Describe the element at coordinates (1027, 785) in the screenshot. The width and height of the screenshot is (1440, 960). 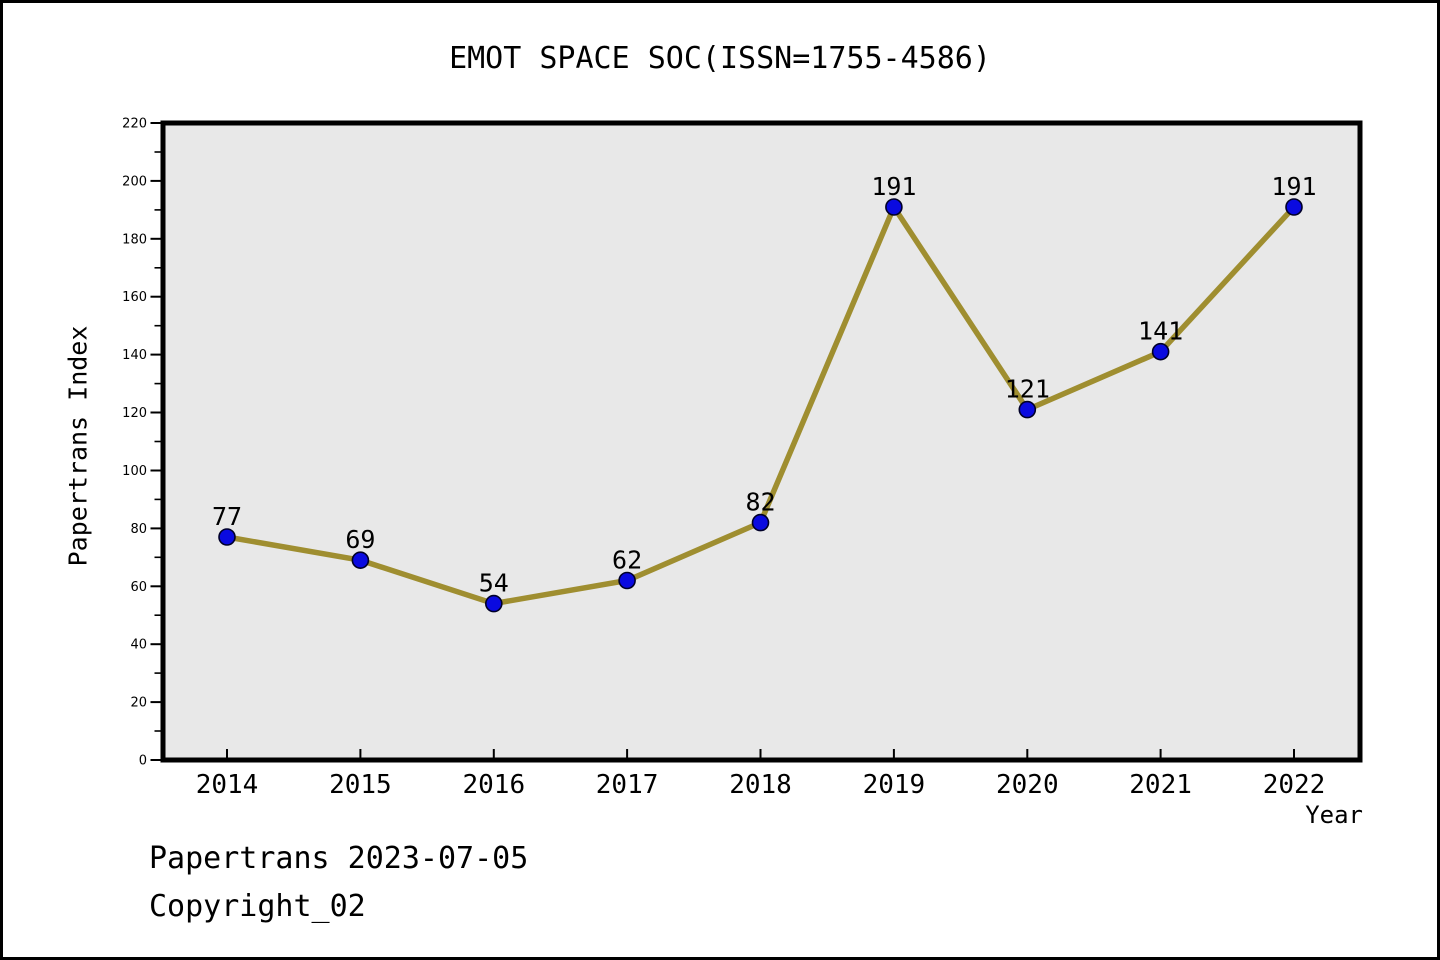
I see `x-tick-label-2020: 2020` at that location.